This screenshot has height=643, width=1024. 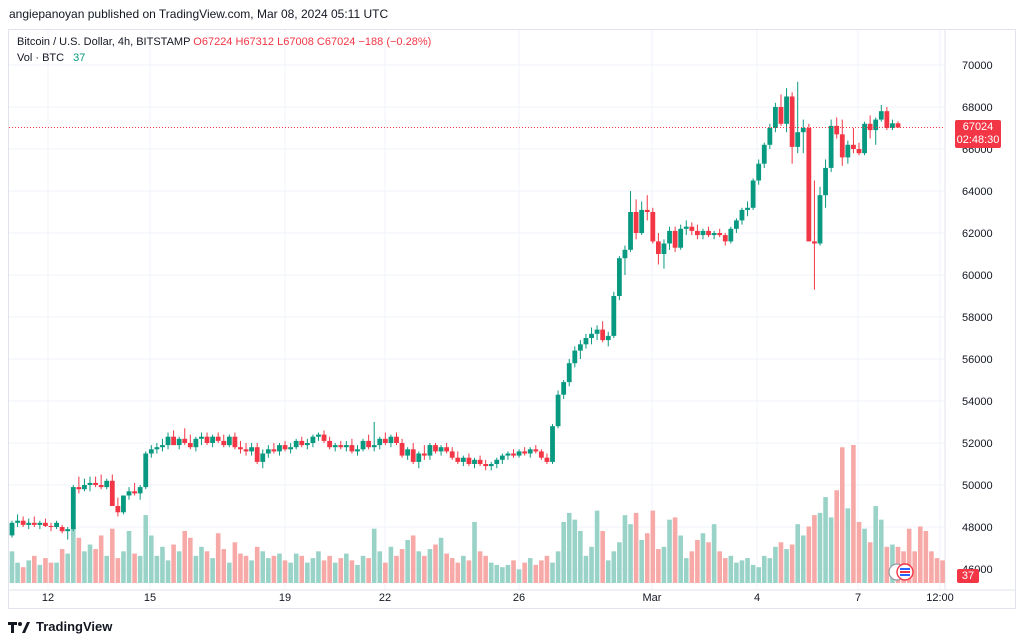 I want to click on footer-brand-text: TradingView, so click(x=74, y=626).